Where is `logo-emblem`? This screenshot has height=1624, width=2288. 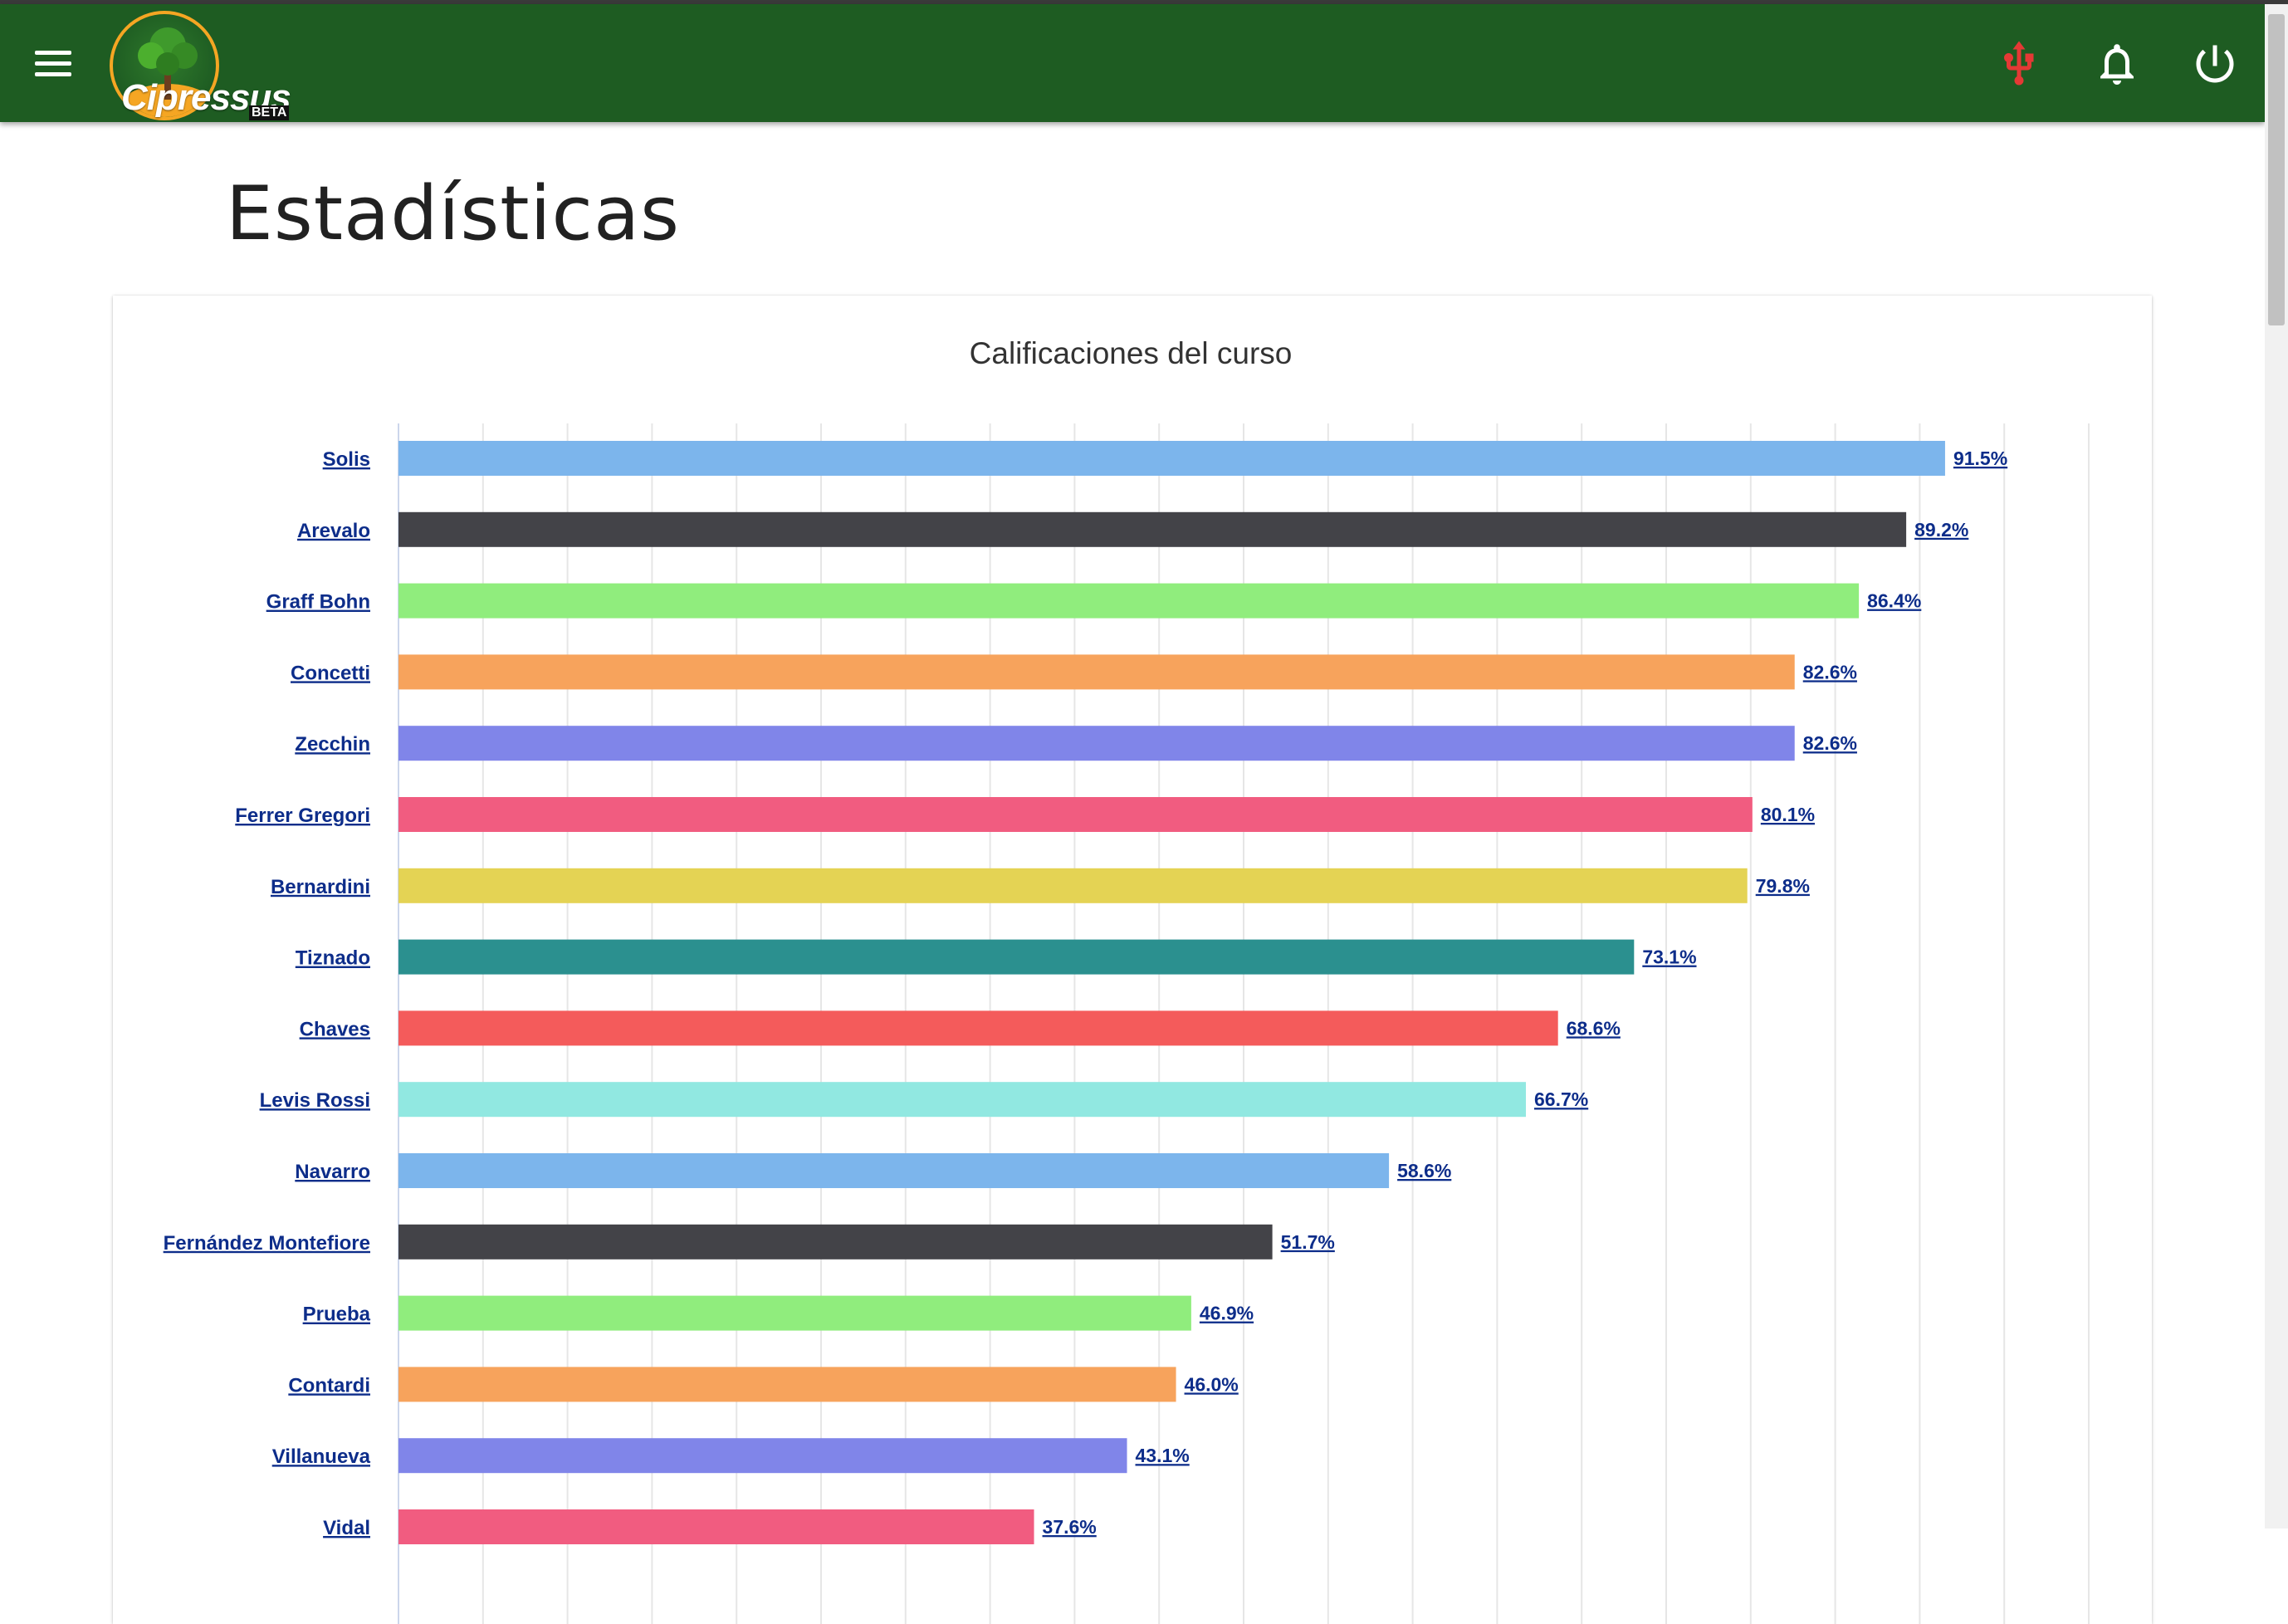 logo-emblem is located at coordinates (164, 65).